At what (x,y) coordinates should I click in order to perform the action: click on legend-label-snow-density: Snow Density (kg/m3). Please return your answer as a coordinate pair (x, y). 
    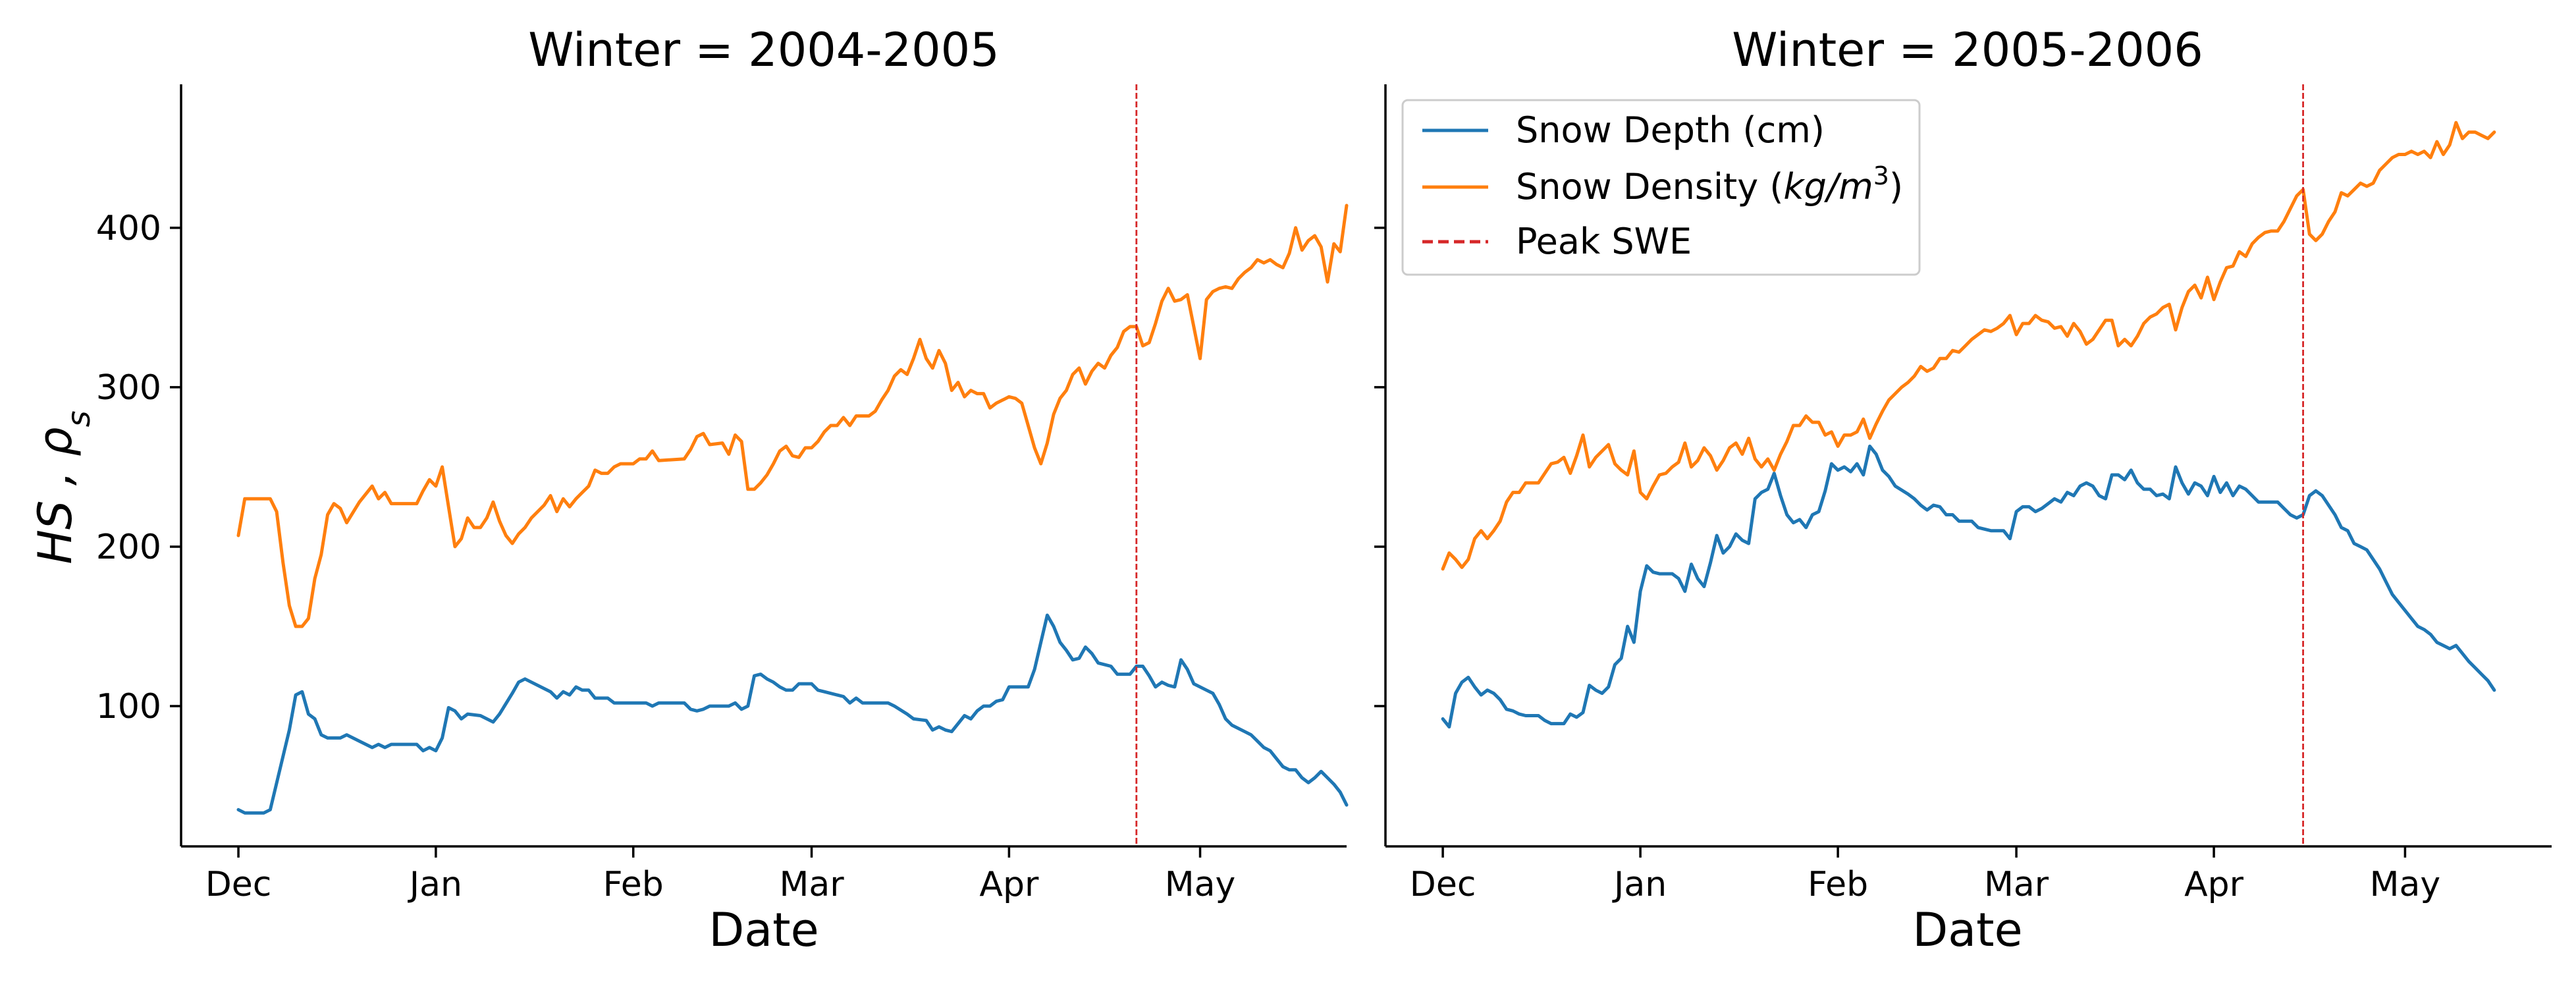
    Looking at the image, I should click on (1709, 184).